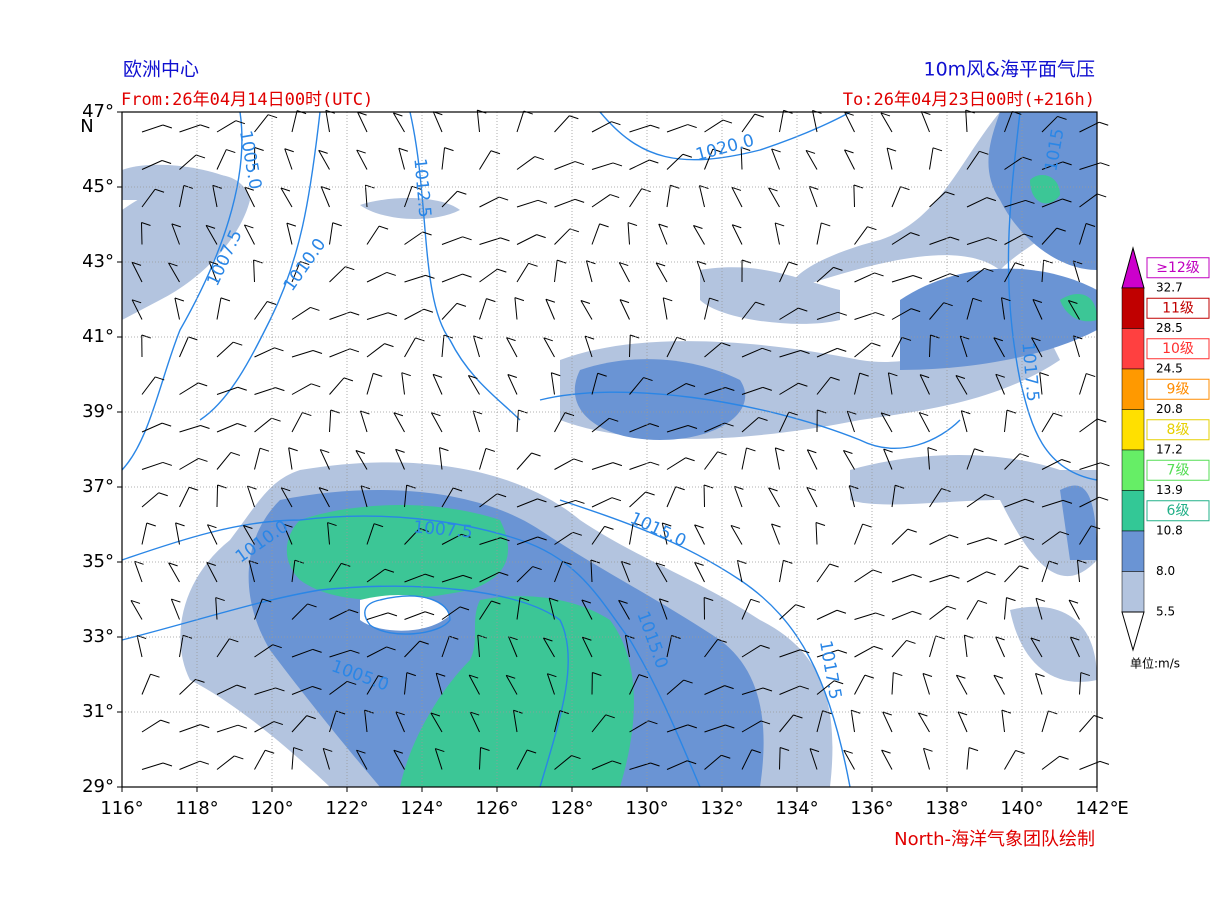  What do you see at coordinates (121, 808) in the screenshot?
I see `lon-label: 116°` at bounding box center [121, 808].